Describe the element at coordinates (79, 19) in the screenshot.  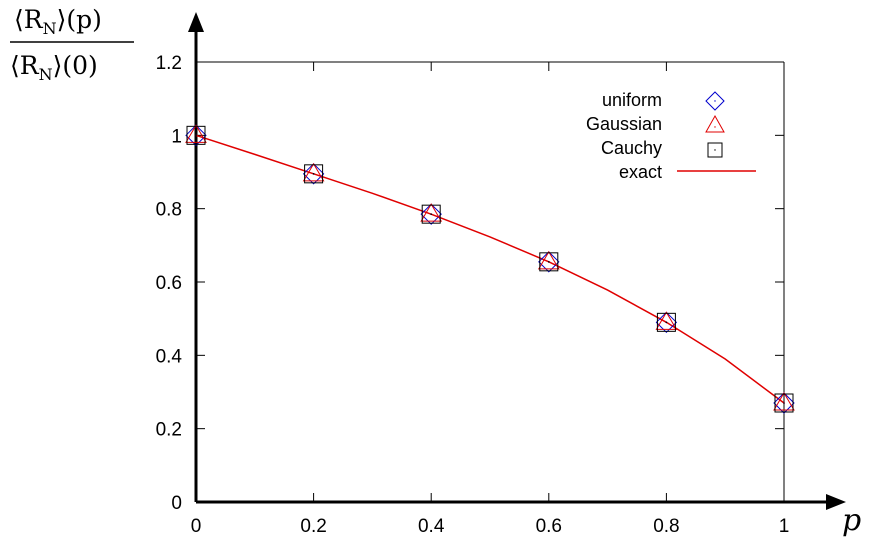
I see `y-label-num-tail: ⟩(p)` at that location.